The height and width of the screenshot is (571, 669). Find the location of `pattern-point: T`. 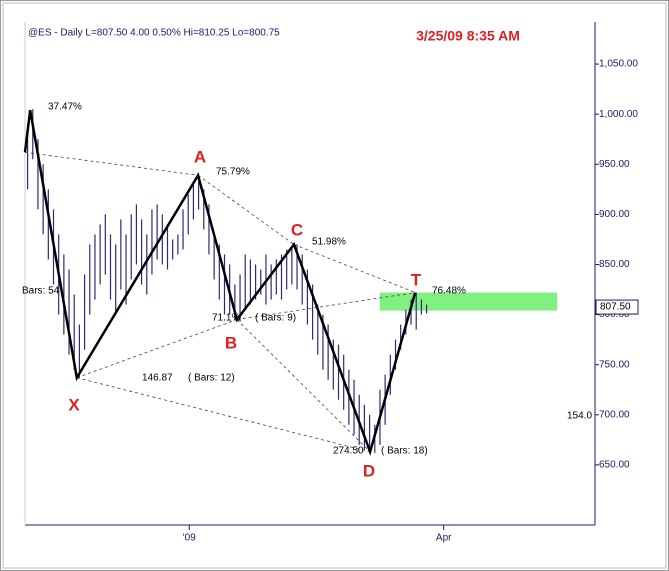

pattern-point: T is located at coordinates (416, 279).